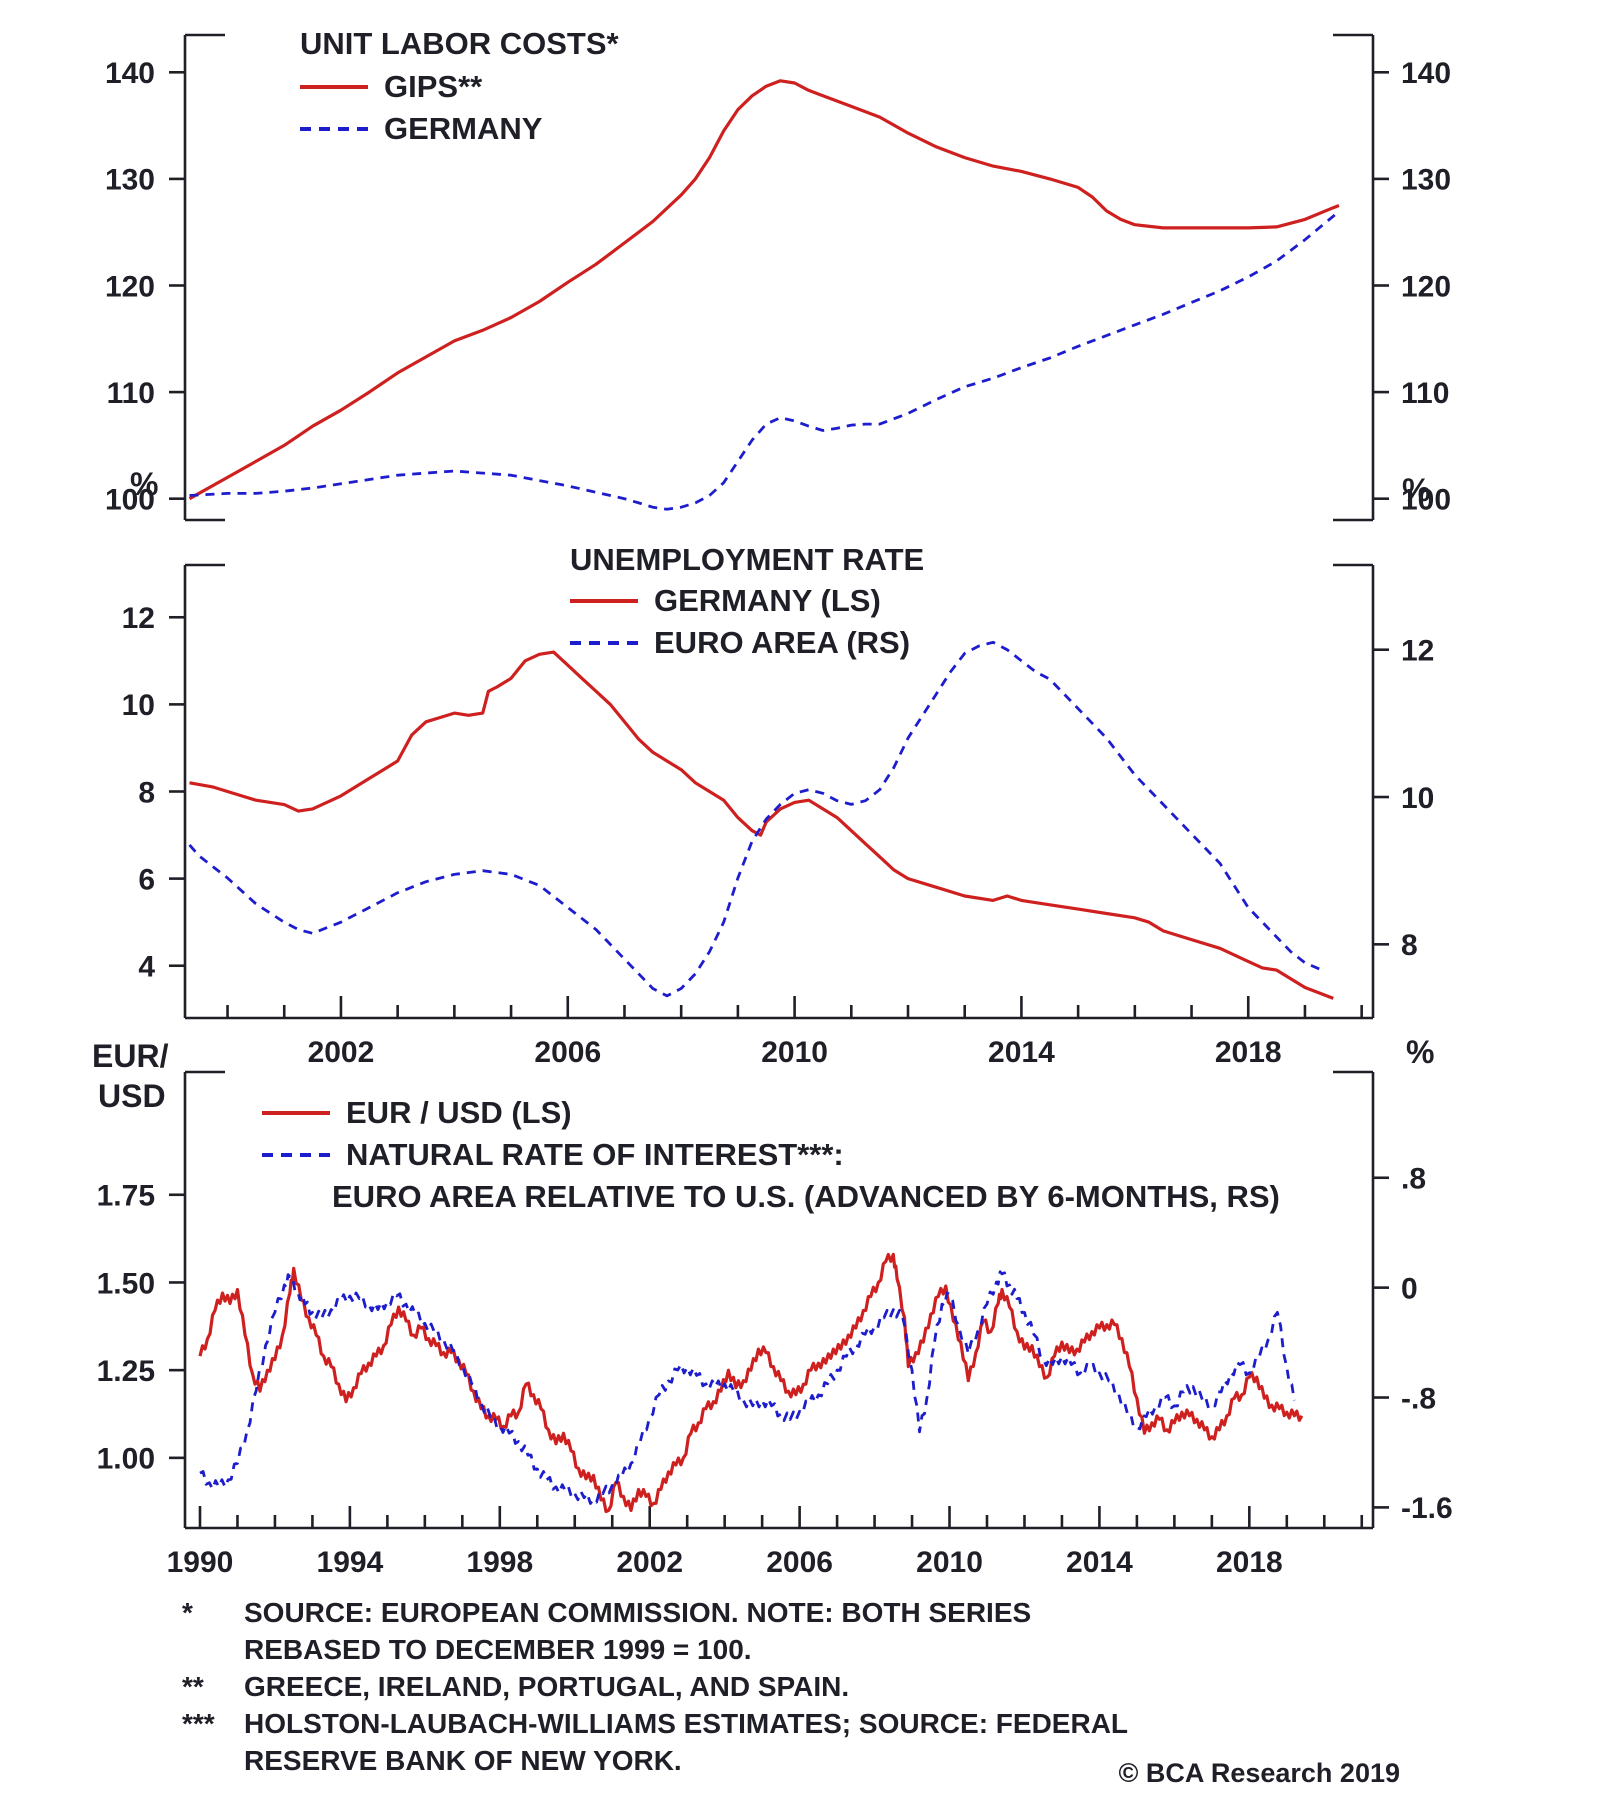 Image resolution: width=1600 pixels, height=1816 pixels. What do you see at coordinates (126, 1459) in the screenshot?
I see `y-tick-label-left: 1.00` at bounding box center [126, 1459].